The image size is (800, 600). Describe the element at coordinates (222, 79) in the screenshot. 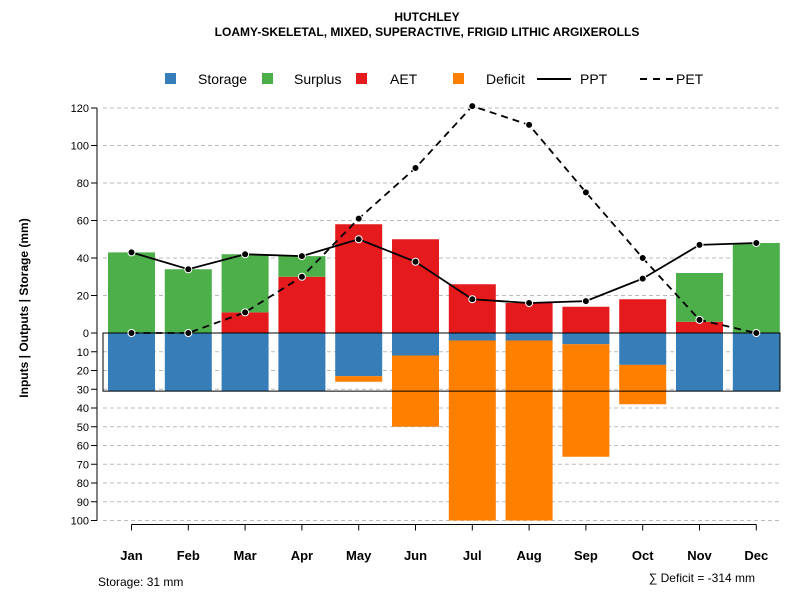

I see `legend-label-storage: Storage` at that location.